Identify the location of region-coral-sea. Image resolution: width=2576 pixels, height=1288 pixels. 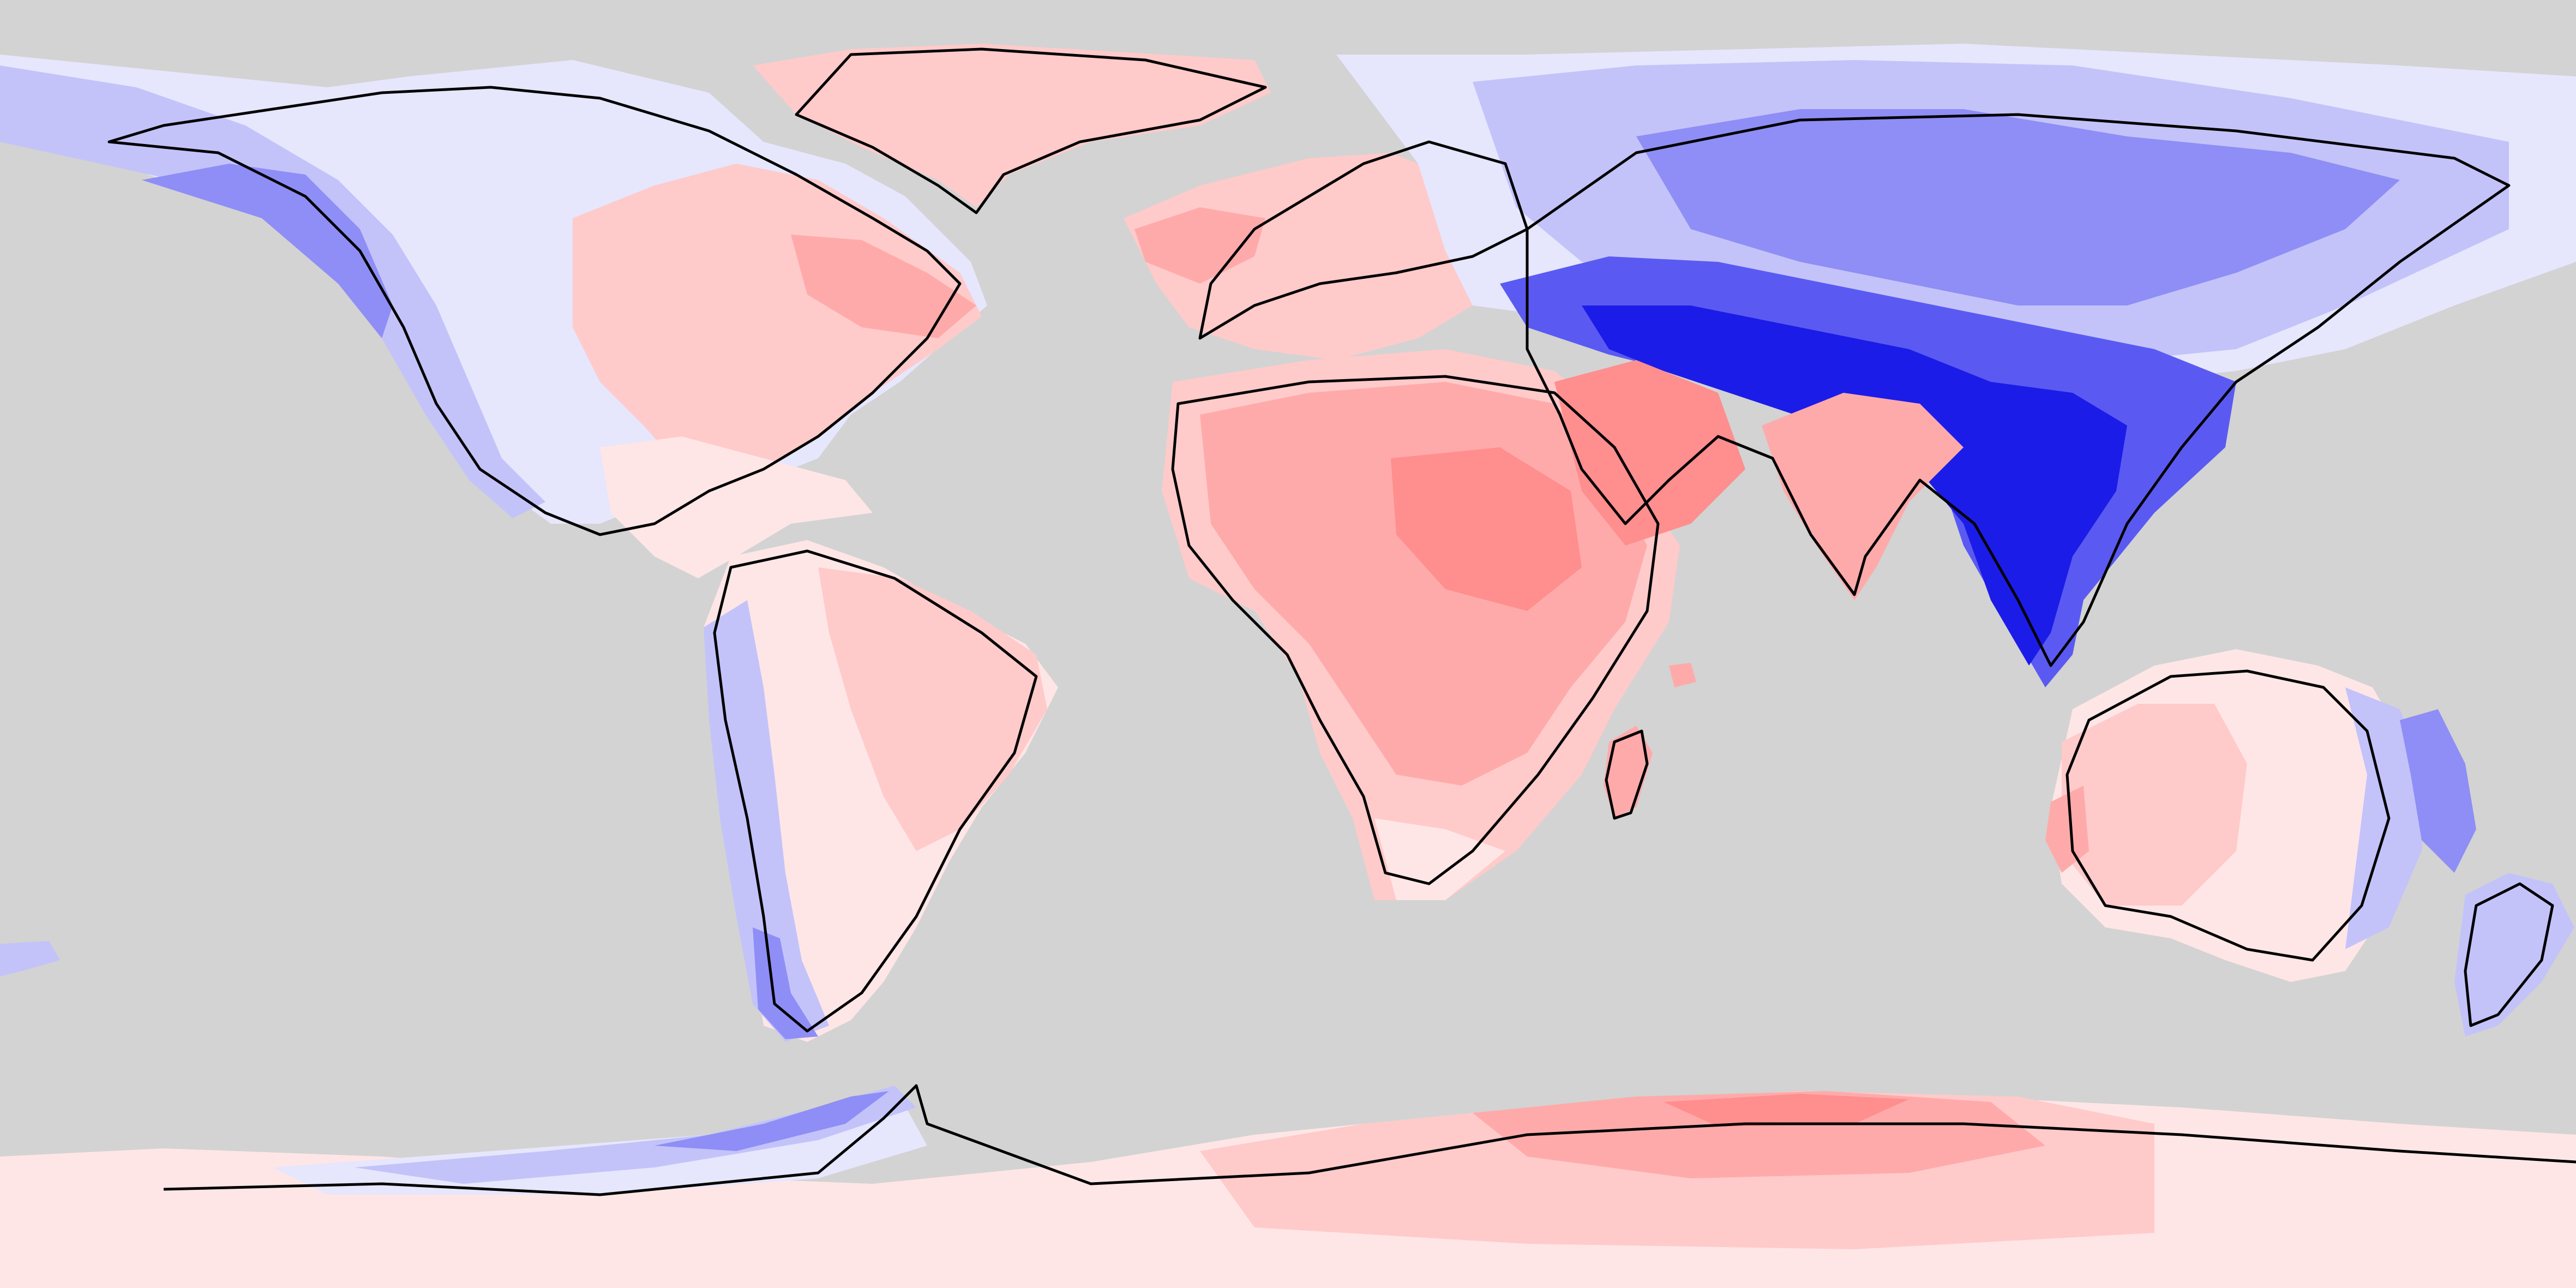
(2438, 791).